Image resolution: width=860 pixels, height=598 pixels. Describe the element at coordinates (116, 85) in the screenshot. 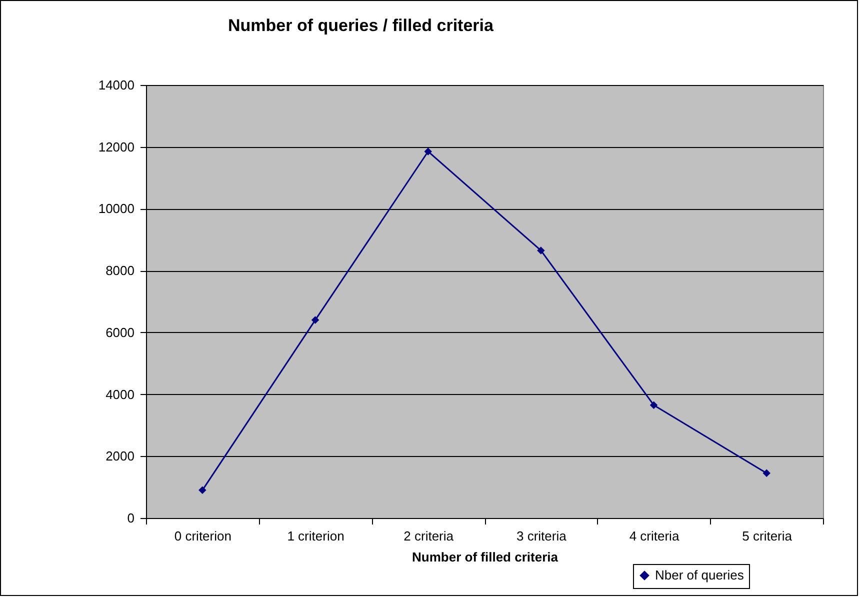

I see `y-tick-label: 14000` at that location.